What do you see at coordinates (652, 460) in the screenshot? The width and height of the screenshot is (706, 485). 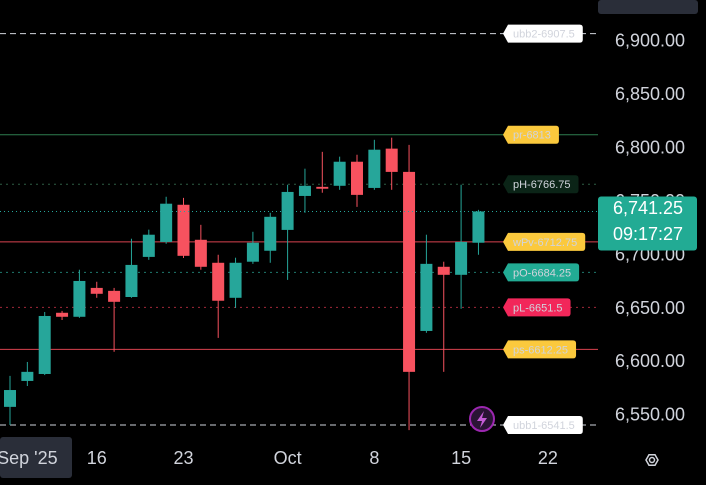 I see `settings-icon` at bounding box center [652, 460].